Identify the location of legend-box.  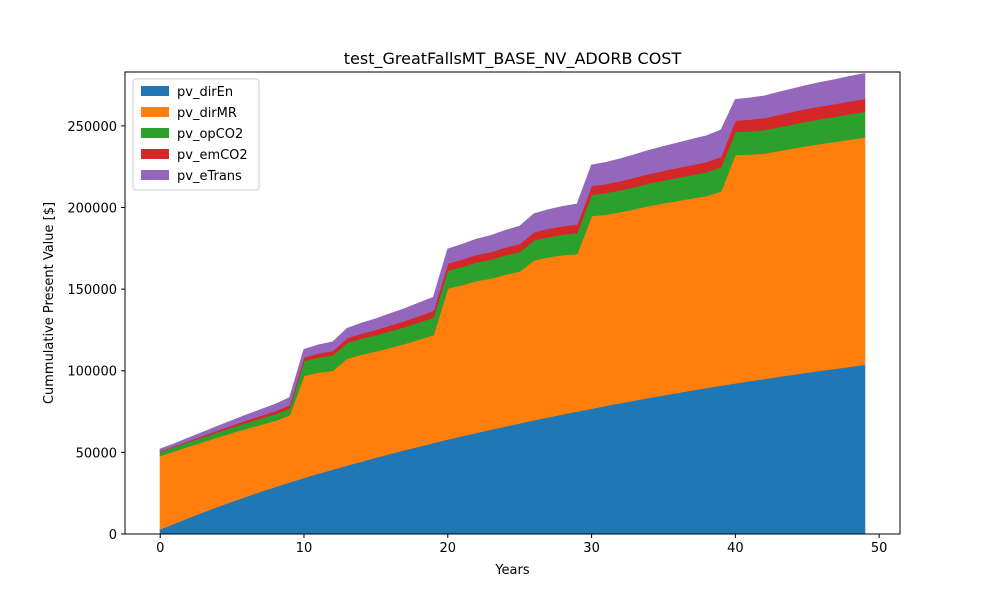
(196, 134).